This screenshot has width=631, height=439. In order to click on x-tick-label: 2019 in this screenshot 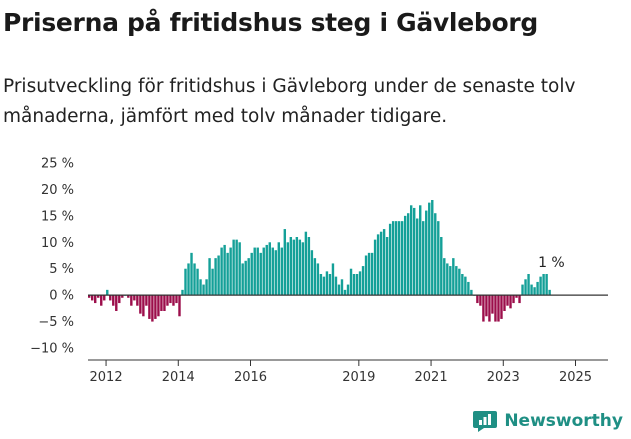, I will do `click(358, 377)`.